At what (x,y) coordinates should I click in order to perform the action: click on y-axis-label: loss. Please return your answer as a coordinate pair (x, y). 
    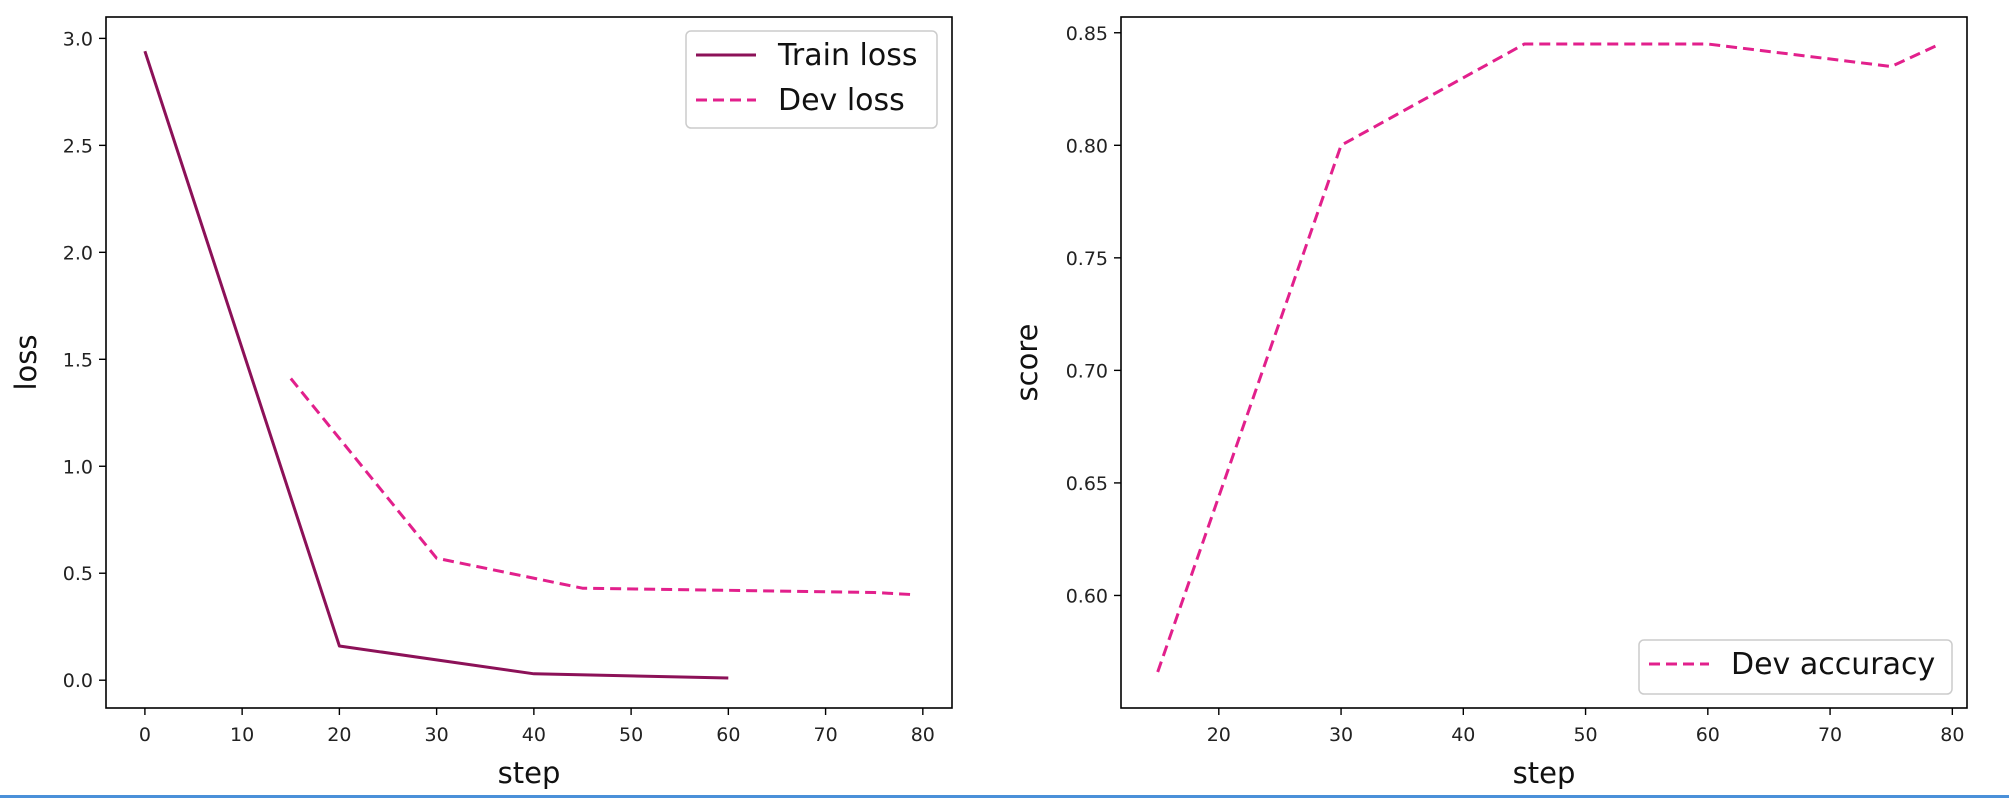
    Looking at the image, I should click on (26, 362).